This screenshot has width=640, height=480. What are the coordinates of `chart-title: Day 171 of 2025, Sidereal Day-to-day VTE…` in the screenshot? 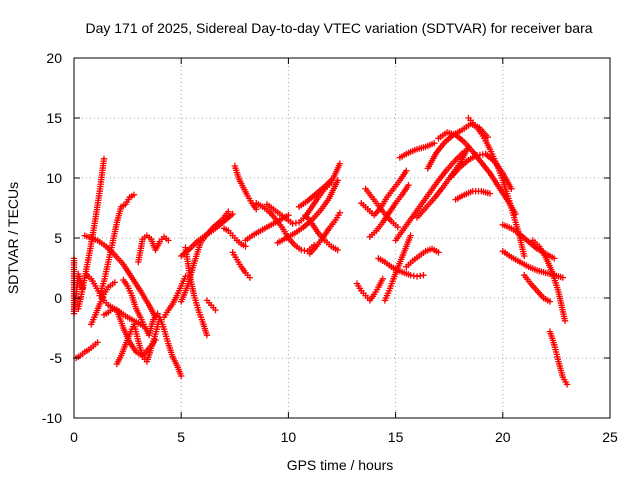 It's located at (338, 28).